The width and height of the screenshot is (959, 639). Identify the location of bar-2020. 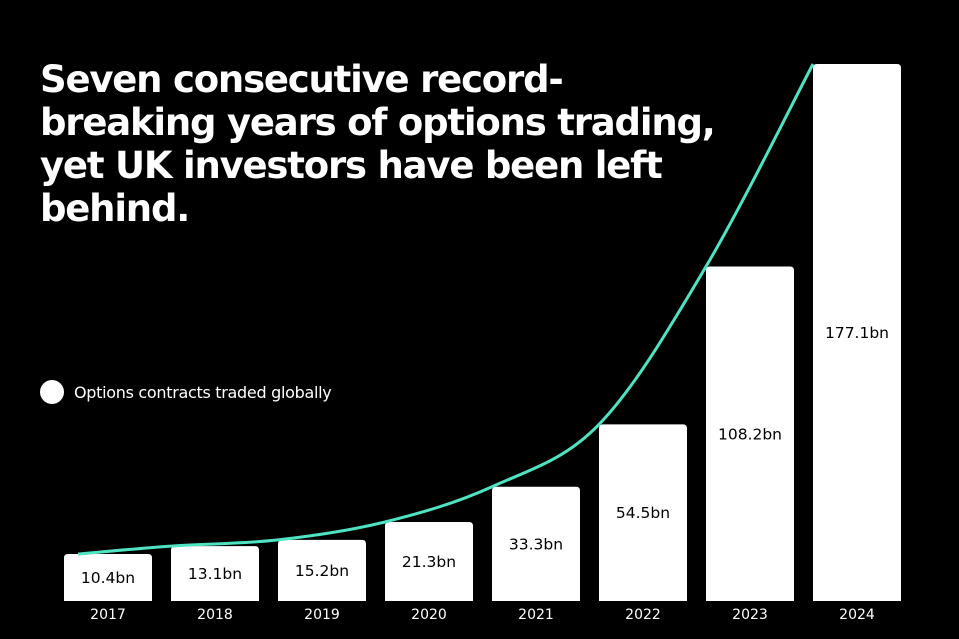
(429, 561).